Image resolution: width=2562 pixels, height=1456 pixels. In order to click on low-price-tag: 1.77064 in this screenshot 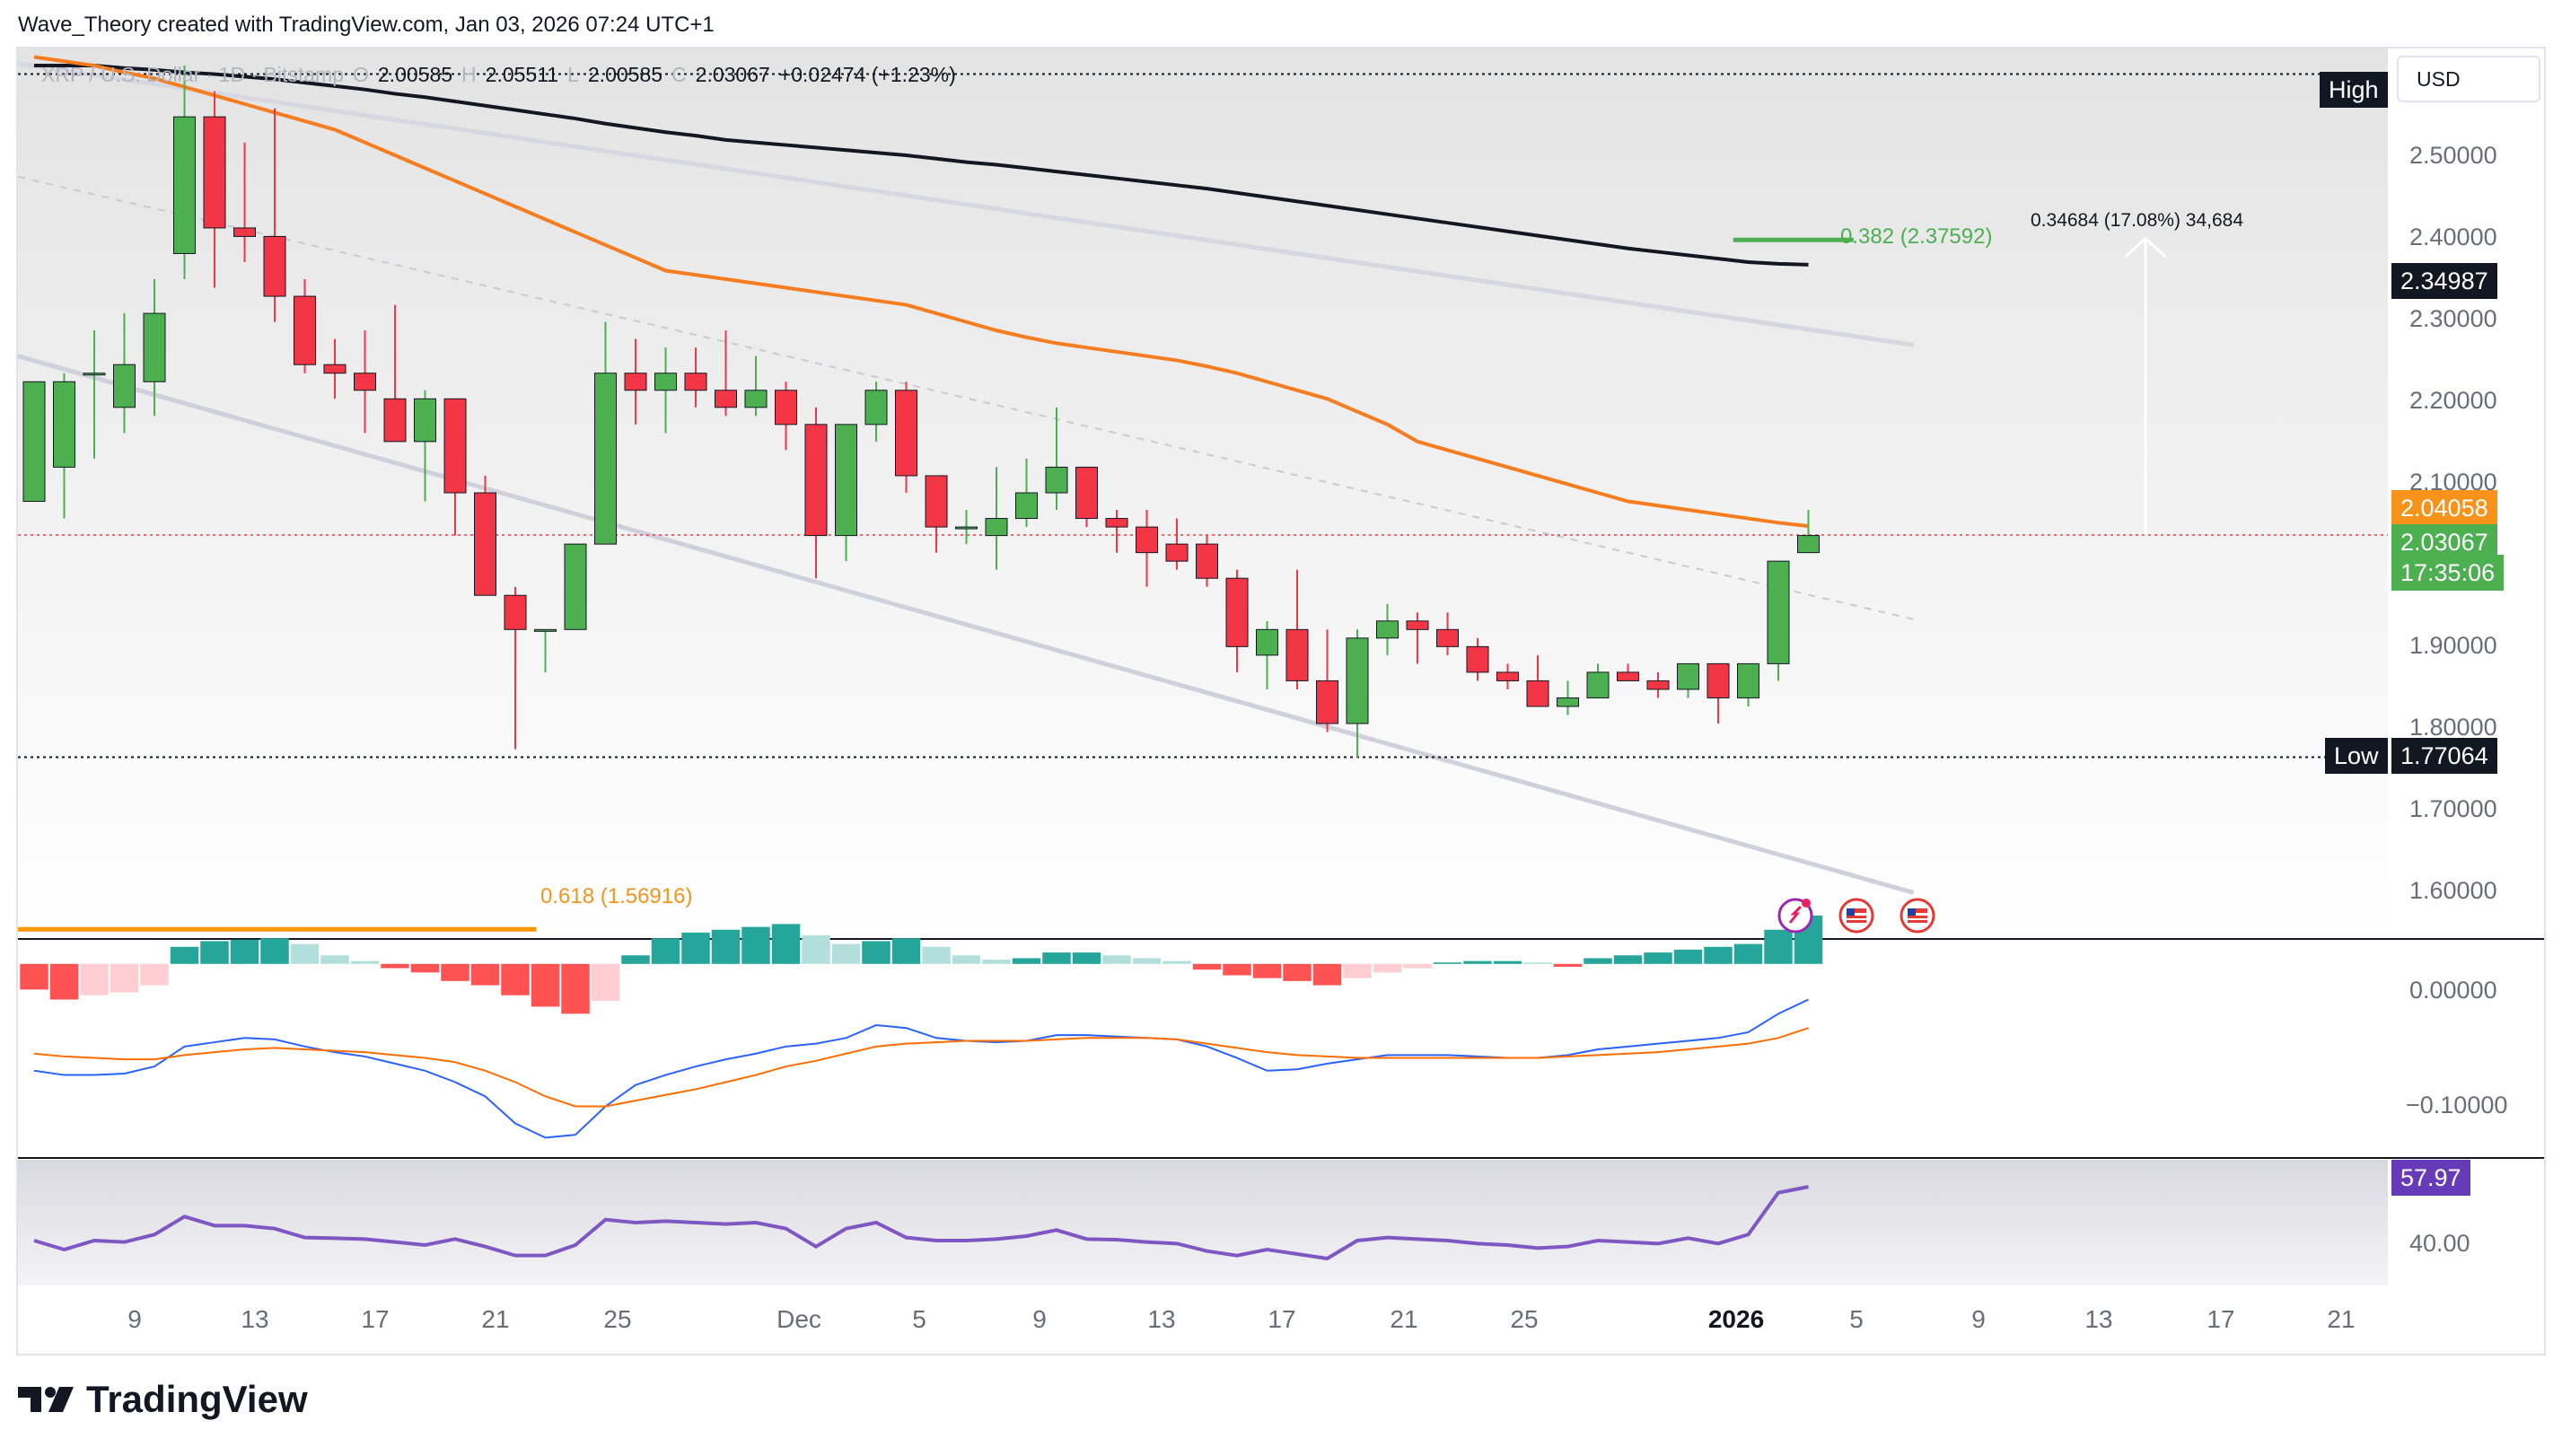, I will do `click(2444, 756)`.